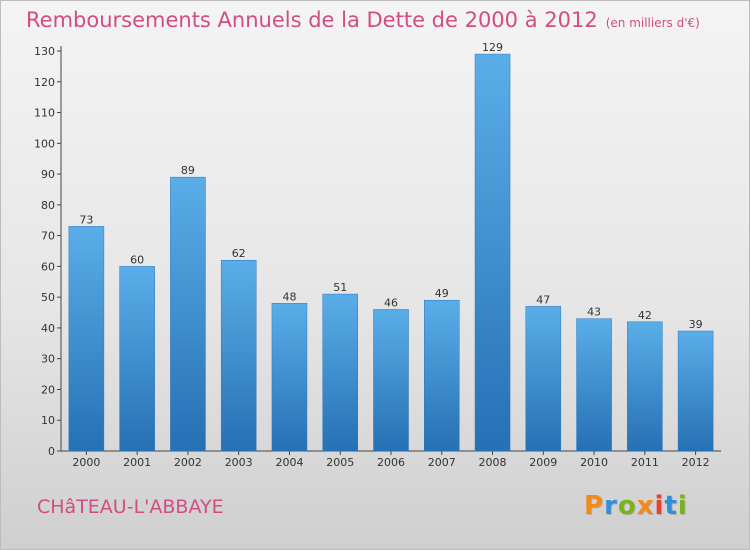 The image size is (750, 550). I want to click on x-tick-label: 2002, so click(188, 462).